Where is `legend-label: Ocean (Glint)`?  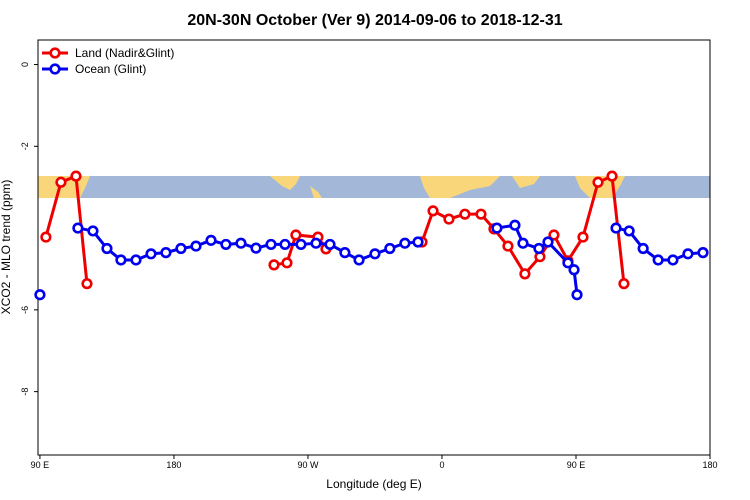
legend-label: Ocean (Glint) is located at coordinates (110, 69).